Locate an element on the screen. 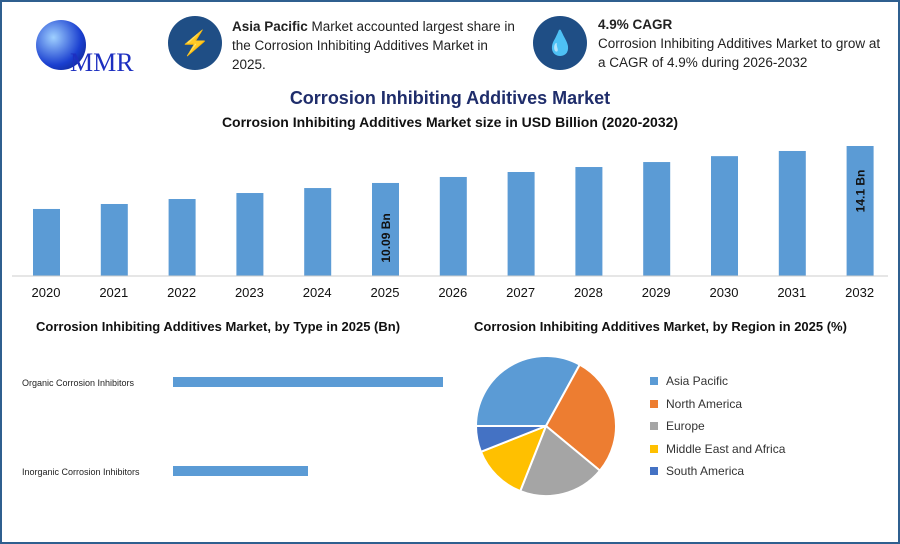 Image resolution: width=900 pixels, height=544 pixels. highlight-bold: 4.9% CAGR is located at coordinates (635, 24).